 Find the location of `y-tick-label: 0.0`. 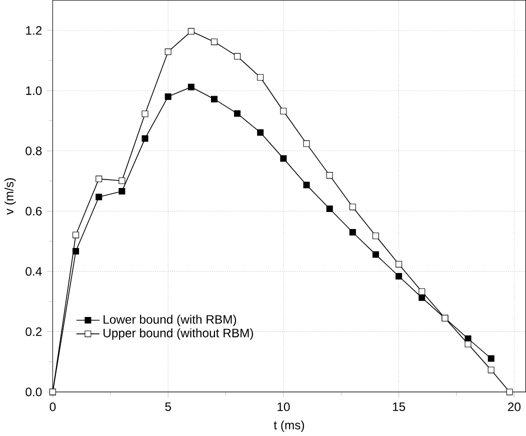

y-tick-label: 0.0 is located at coordinates (34, 391).